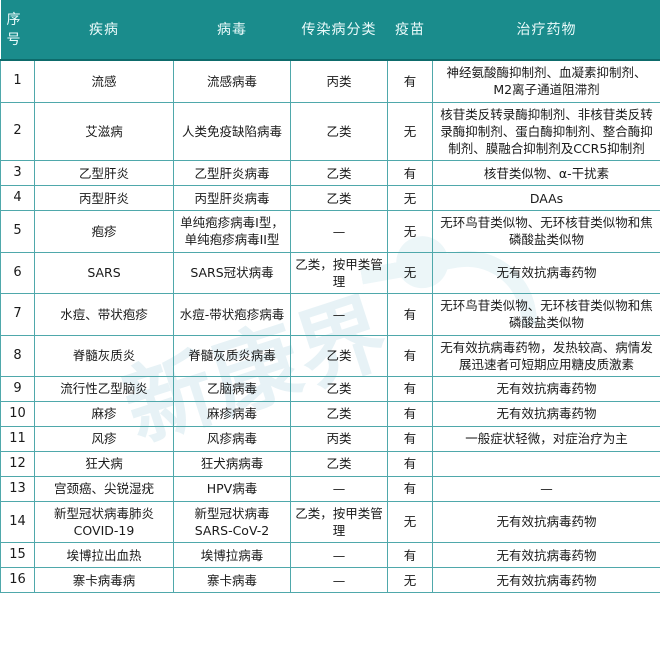 Image resolution: width=660 pixels, height=654 pixels. Describe the element at coordinates (232, 555) in the screenshot. I see `cell-virus: 埃博拉病毒` at that location.